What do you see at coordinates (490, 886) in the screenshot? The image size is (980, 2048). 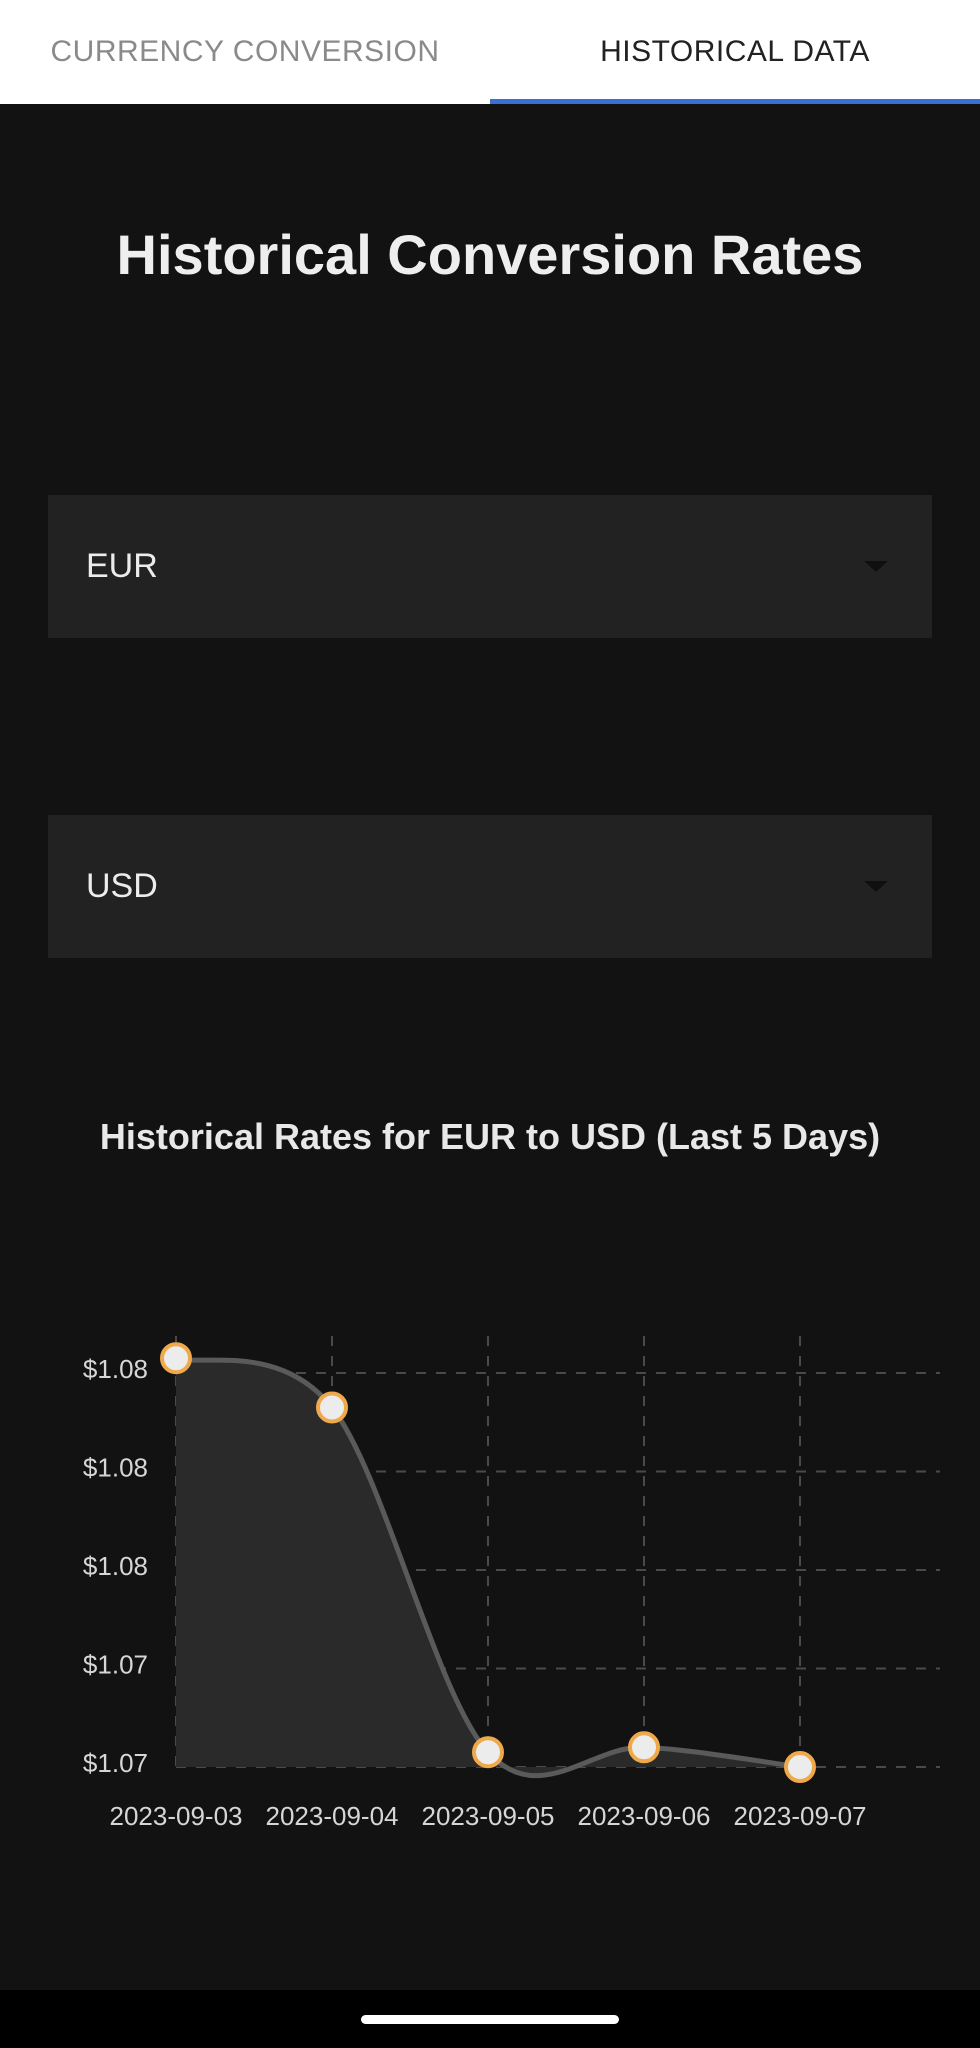 I see `to-currency-select: USD` at bounding box center [490, 886].